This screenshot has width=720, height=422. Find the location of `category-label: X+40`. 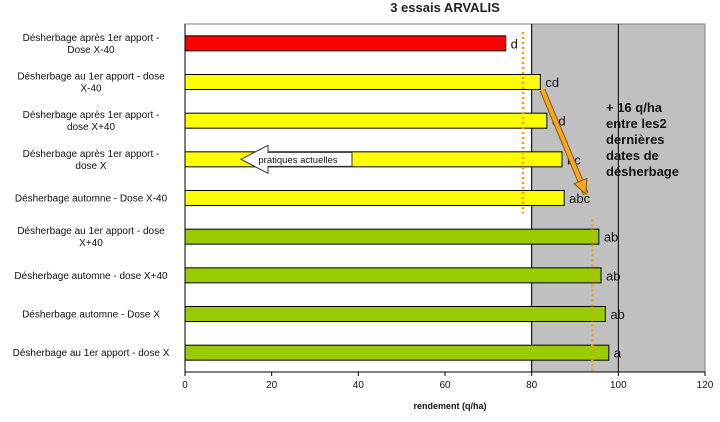

category-label: X+40 is located at coordinates (91, 243).